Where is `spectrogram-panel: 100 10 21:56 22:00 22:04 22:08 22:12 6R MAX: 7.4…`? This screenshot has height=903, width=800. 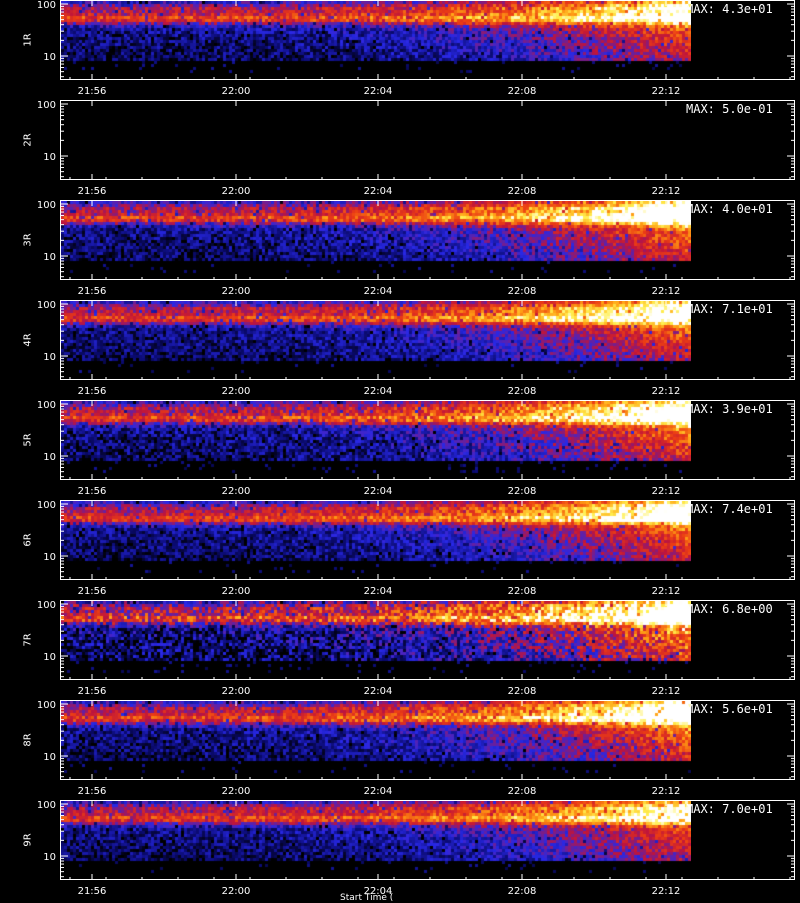 spectrogram-panel: 100 10 21:56 22:00 22:04 22:08 22:12 6R MAX: 7.4… is located at coordinates (400, 550).